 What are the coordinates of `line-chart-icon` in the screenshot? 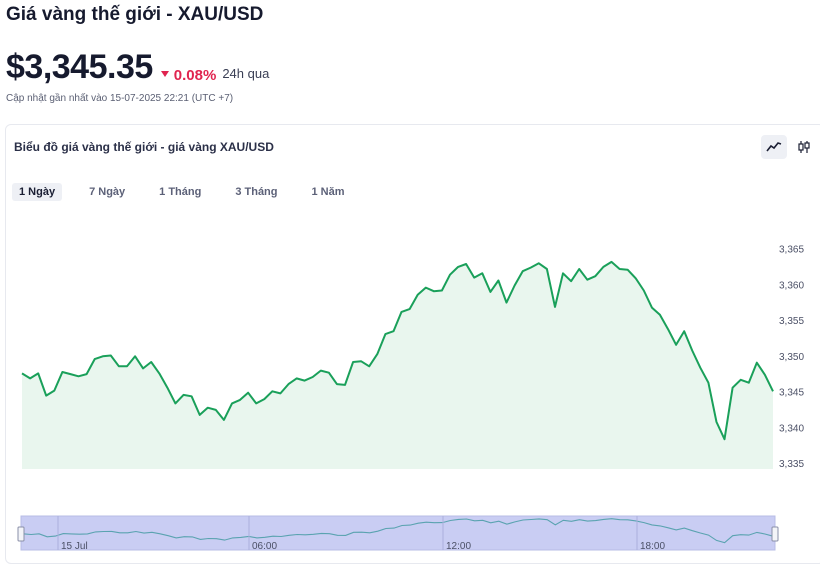 It's located at (774, 147).